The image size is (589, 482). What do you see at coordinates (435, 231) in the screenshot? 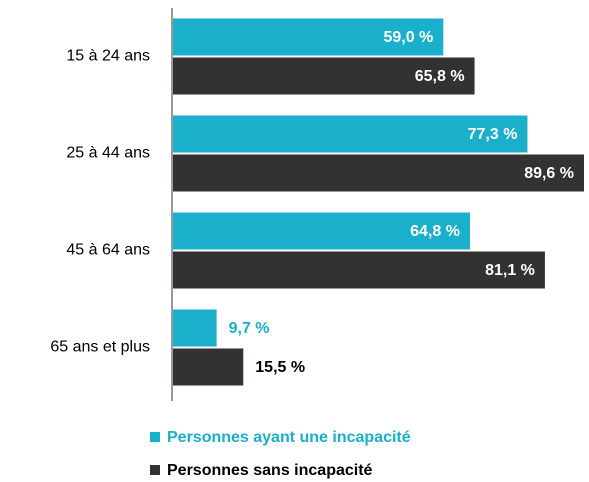
I see `value-label: 64,8 %` at bounding box center [435, 231].